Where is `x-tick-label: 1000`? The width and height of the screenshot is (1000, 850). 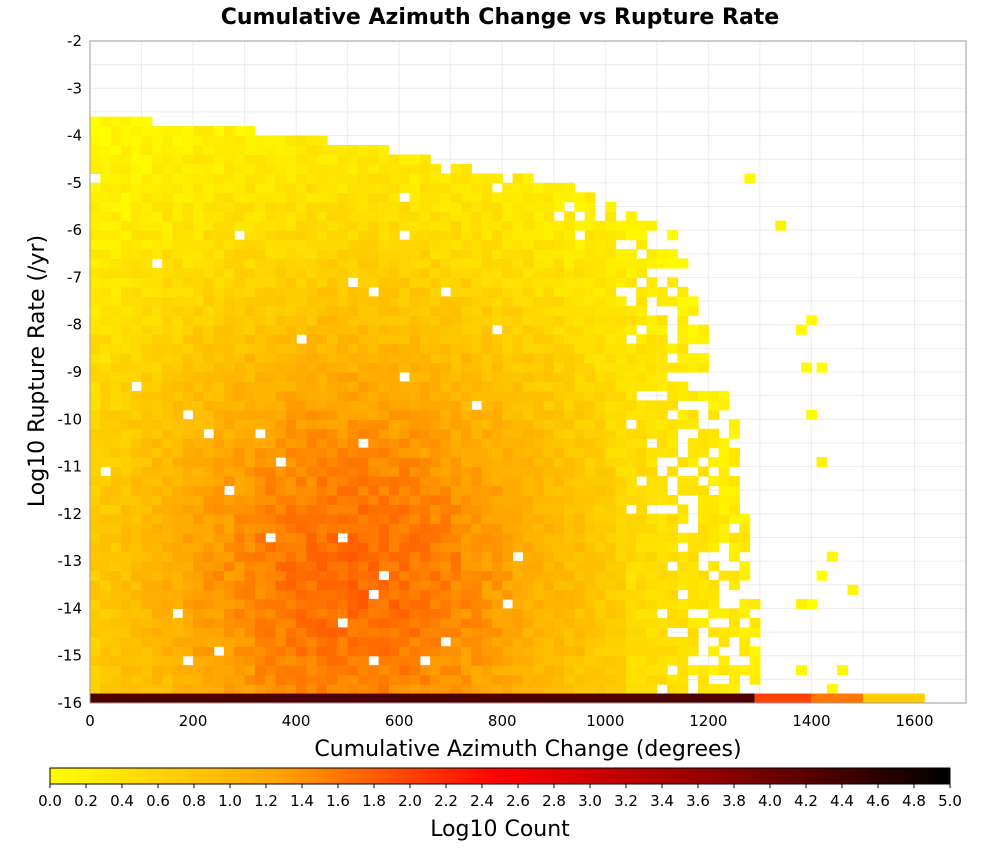 x-tick-label: 1000 is located at coordinates (605, 721).